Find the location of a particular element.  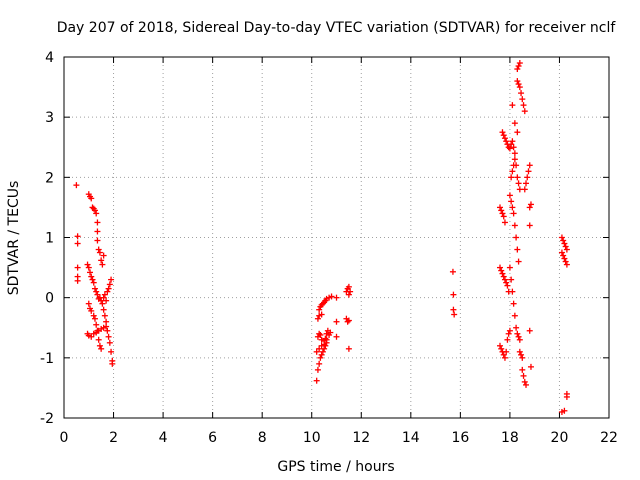

y-tick-label: 3 is located at coordinates (49, 118).